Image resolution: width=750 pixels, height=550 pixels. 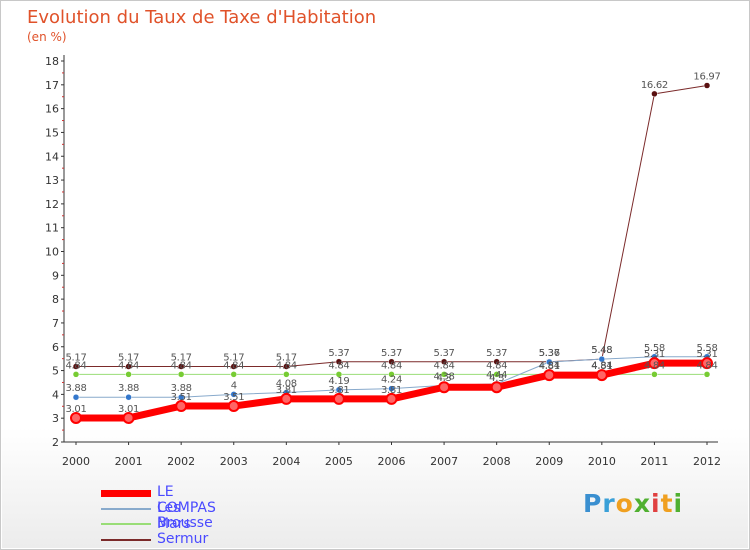 What do you see at coordinates (234, 461) in the screenshot?
I see `x-tick-label: 2003` at bounding box center [234, 461].